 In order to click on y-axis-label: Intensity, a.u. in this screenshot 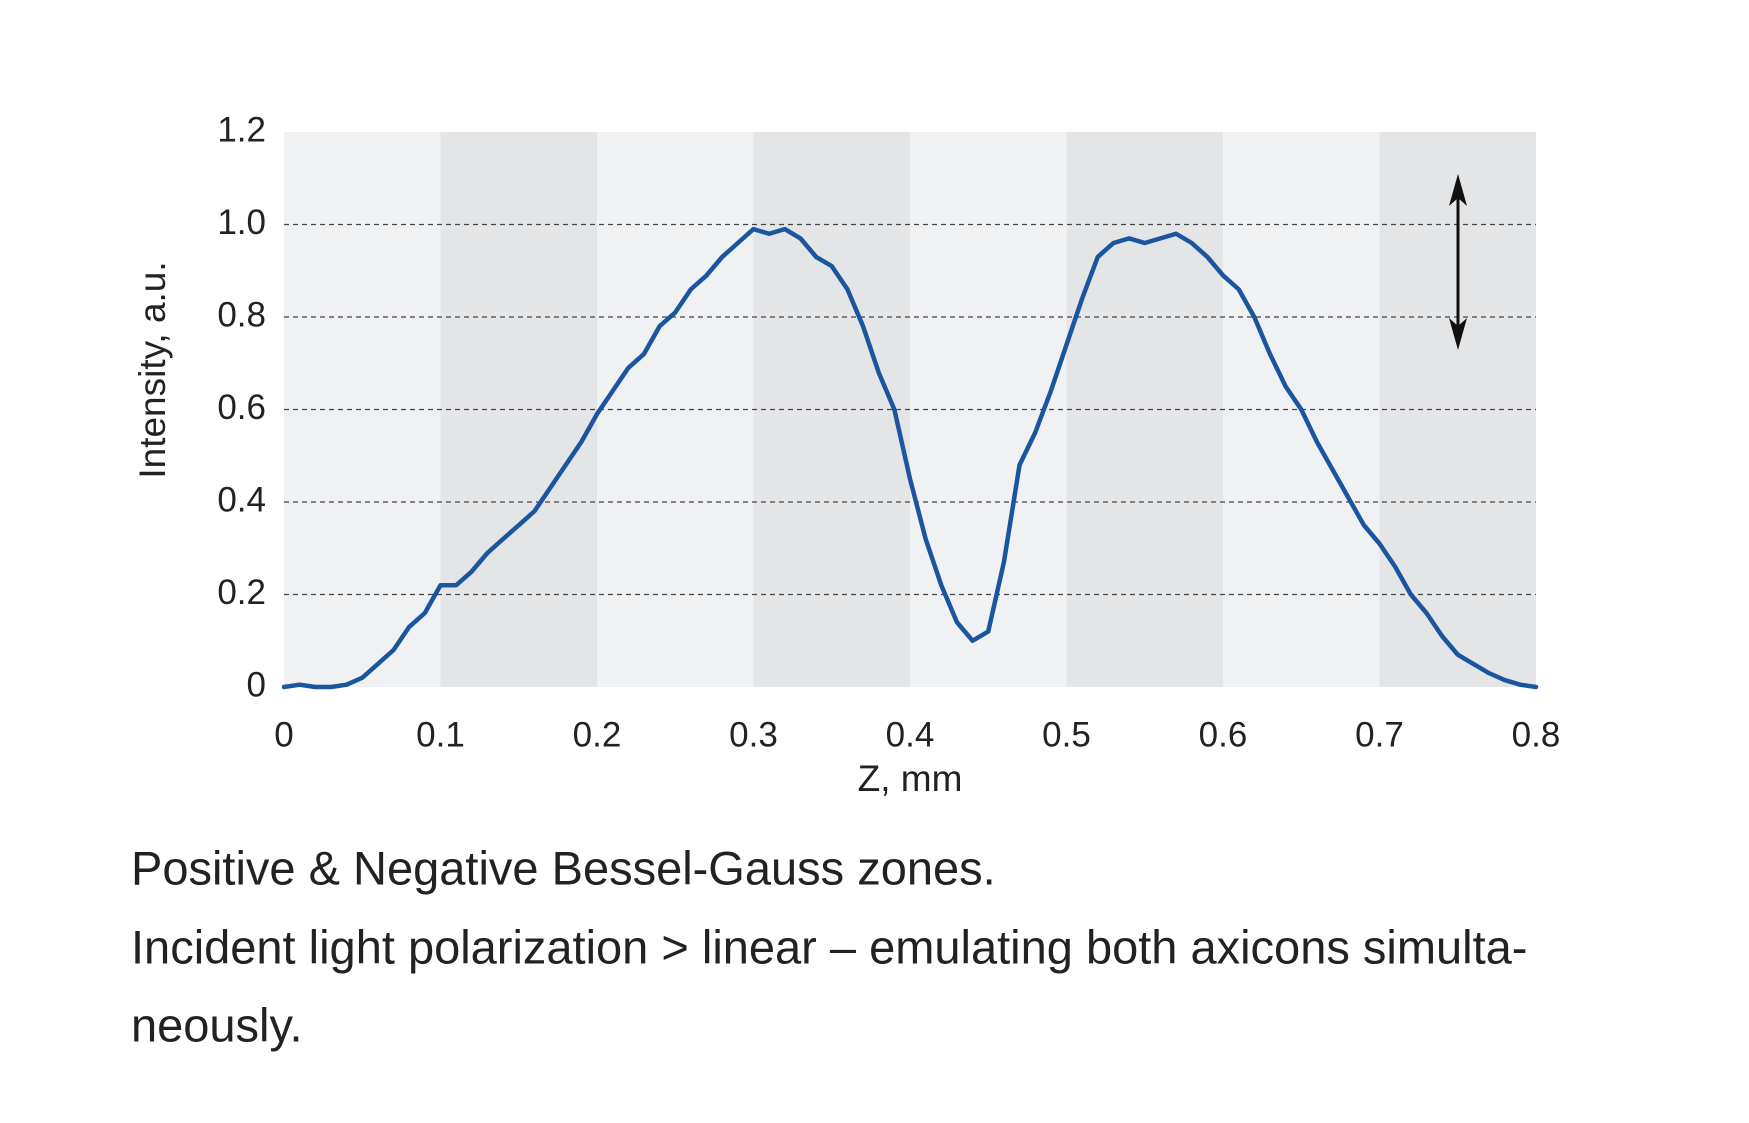, I will do `click(152, 369)`.